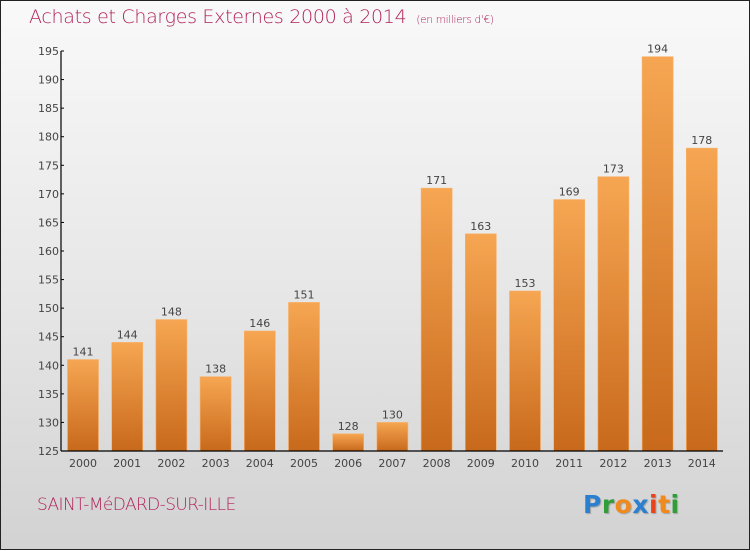 The image size is (750, 551). I want to click on y-tick-label-130: 130, so click(48, 422).